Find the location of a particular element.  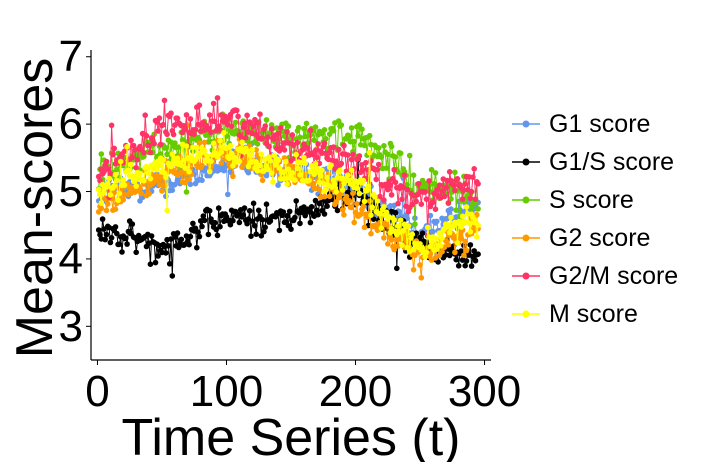

x-tick-label: 300 is located at coordinates (484, 391).